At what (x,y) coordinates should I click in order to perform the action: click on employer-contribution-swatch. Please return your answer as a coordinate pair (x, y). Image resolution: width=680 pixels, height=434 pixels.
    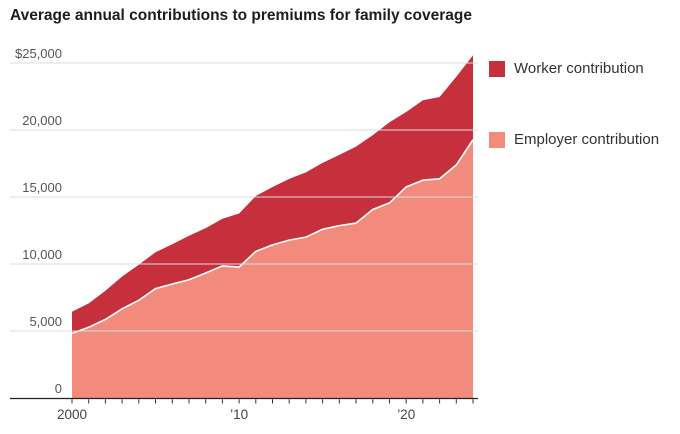
    Looking at the image, I should click on (497, 139).